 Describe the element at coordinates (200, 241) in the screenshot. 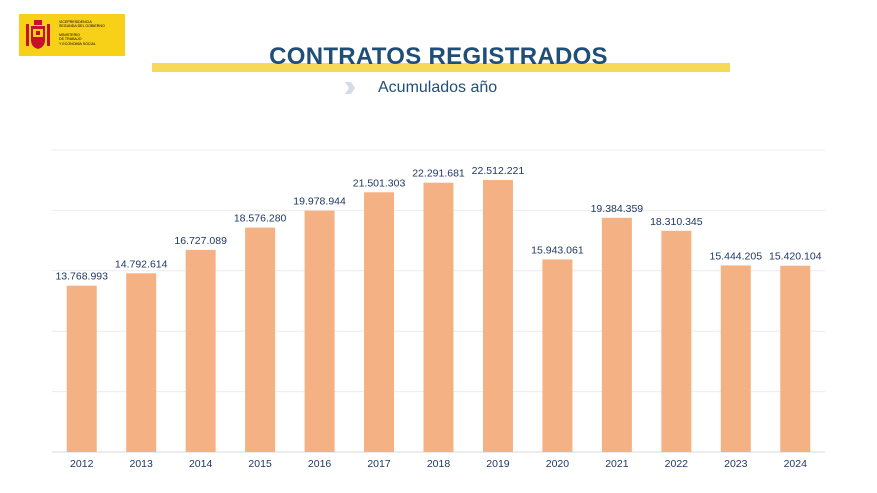

I see `data-label-2014: 16.727.089` at that location.